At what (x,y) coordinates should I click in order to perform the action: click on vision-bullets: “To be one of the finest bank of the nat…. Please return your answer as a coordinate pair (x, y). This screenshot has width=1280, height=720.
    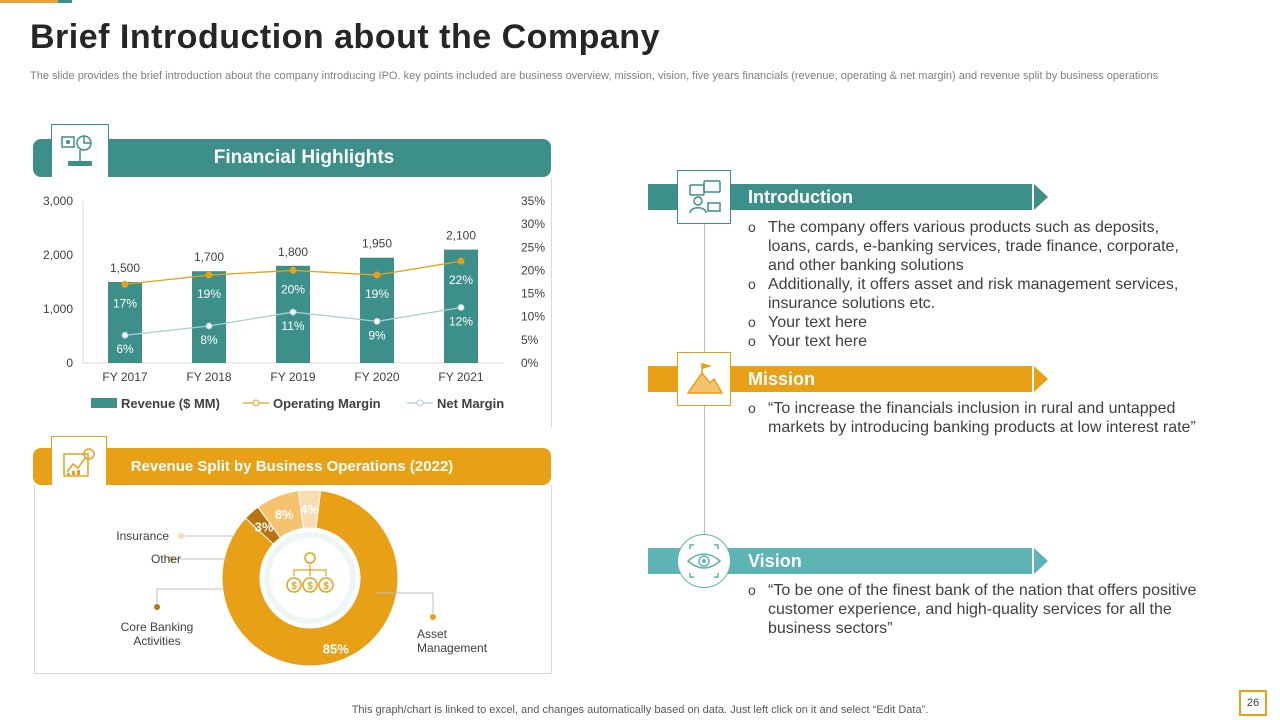
    Looking at the image, I should click on (983, 609).